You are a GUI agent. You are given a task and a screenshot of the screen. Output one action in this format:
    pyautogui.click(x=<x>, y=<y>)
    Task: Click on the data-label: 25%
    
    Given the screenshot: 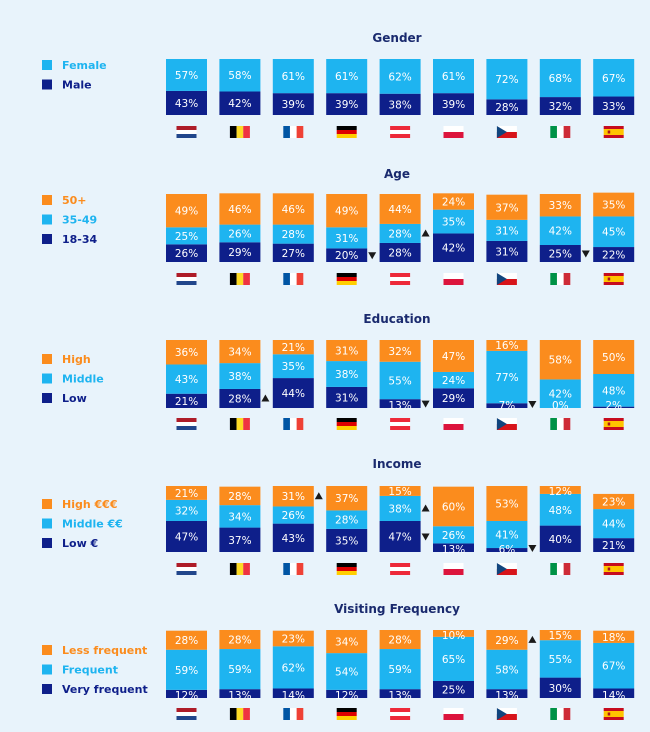 What is the action you would take?
    pyautogui.click(x=560, y=255)
    